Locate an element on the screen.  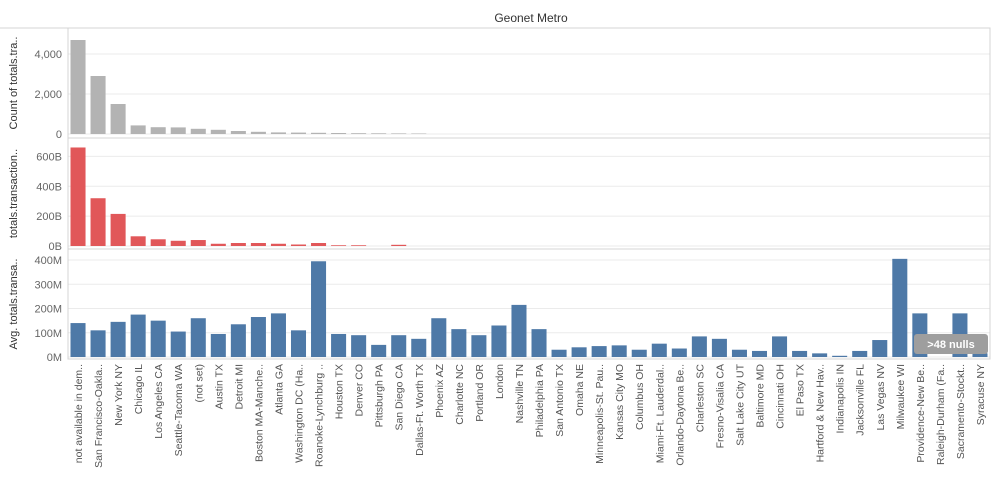
category-label: Chicago IL is located at coordinates (139, 389).